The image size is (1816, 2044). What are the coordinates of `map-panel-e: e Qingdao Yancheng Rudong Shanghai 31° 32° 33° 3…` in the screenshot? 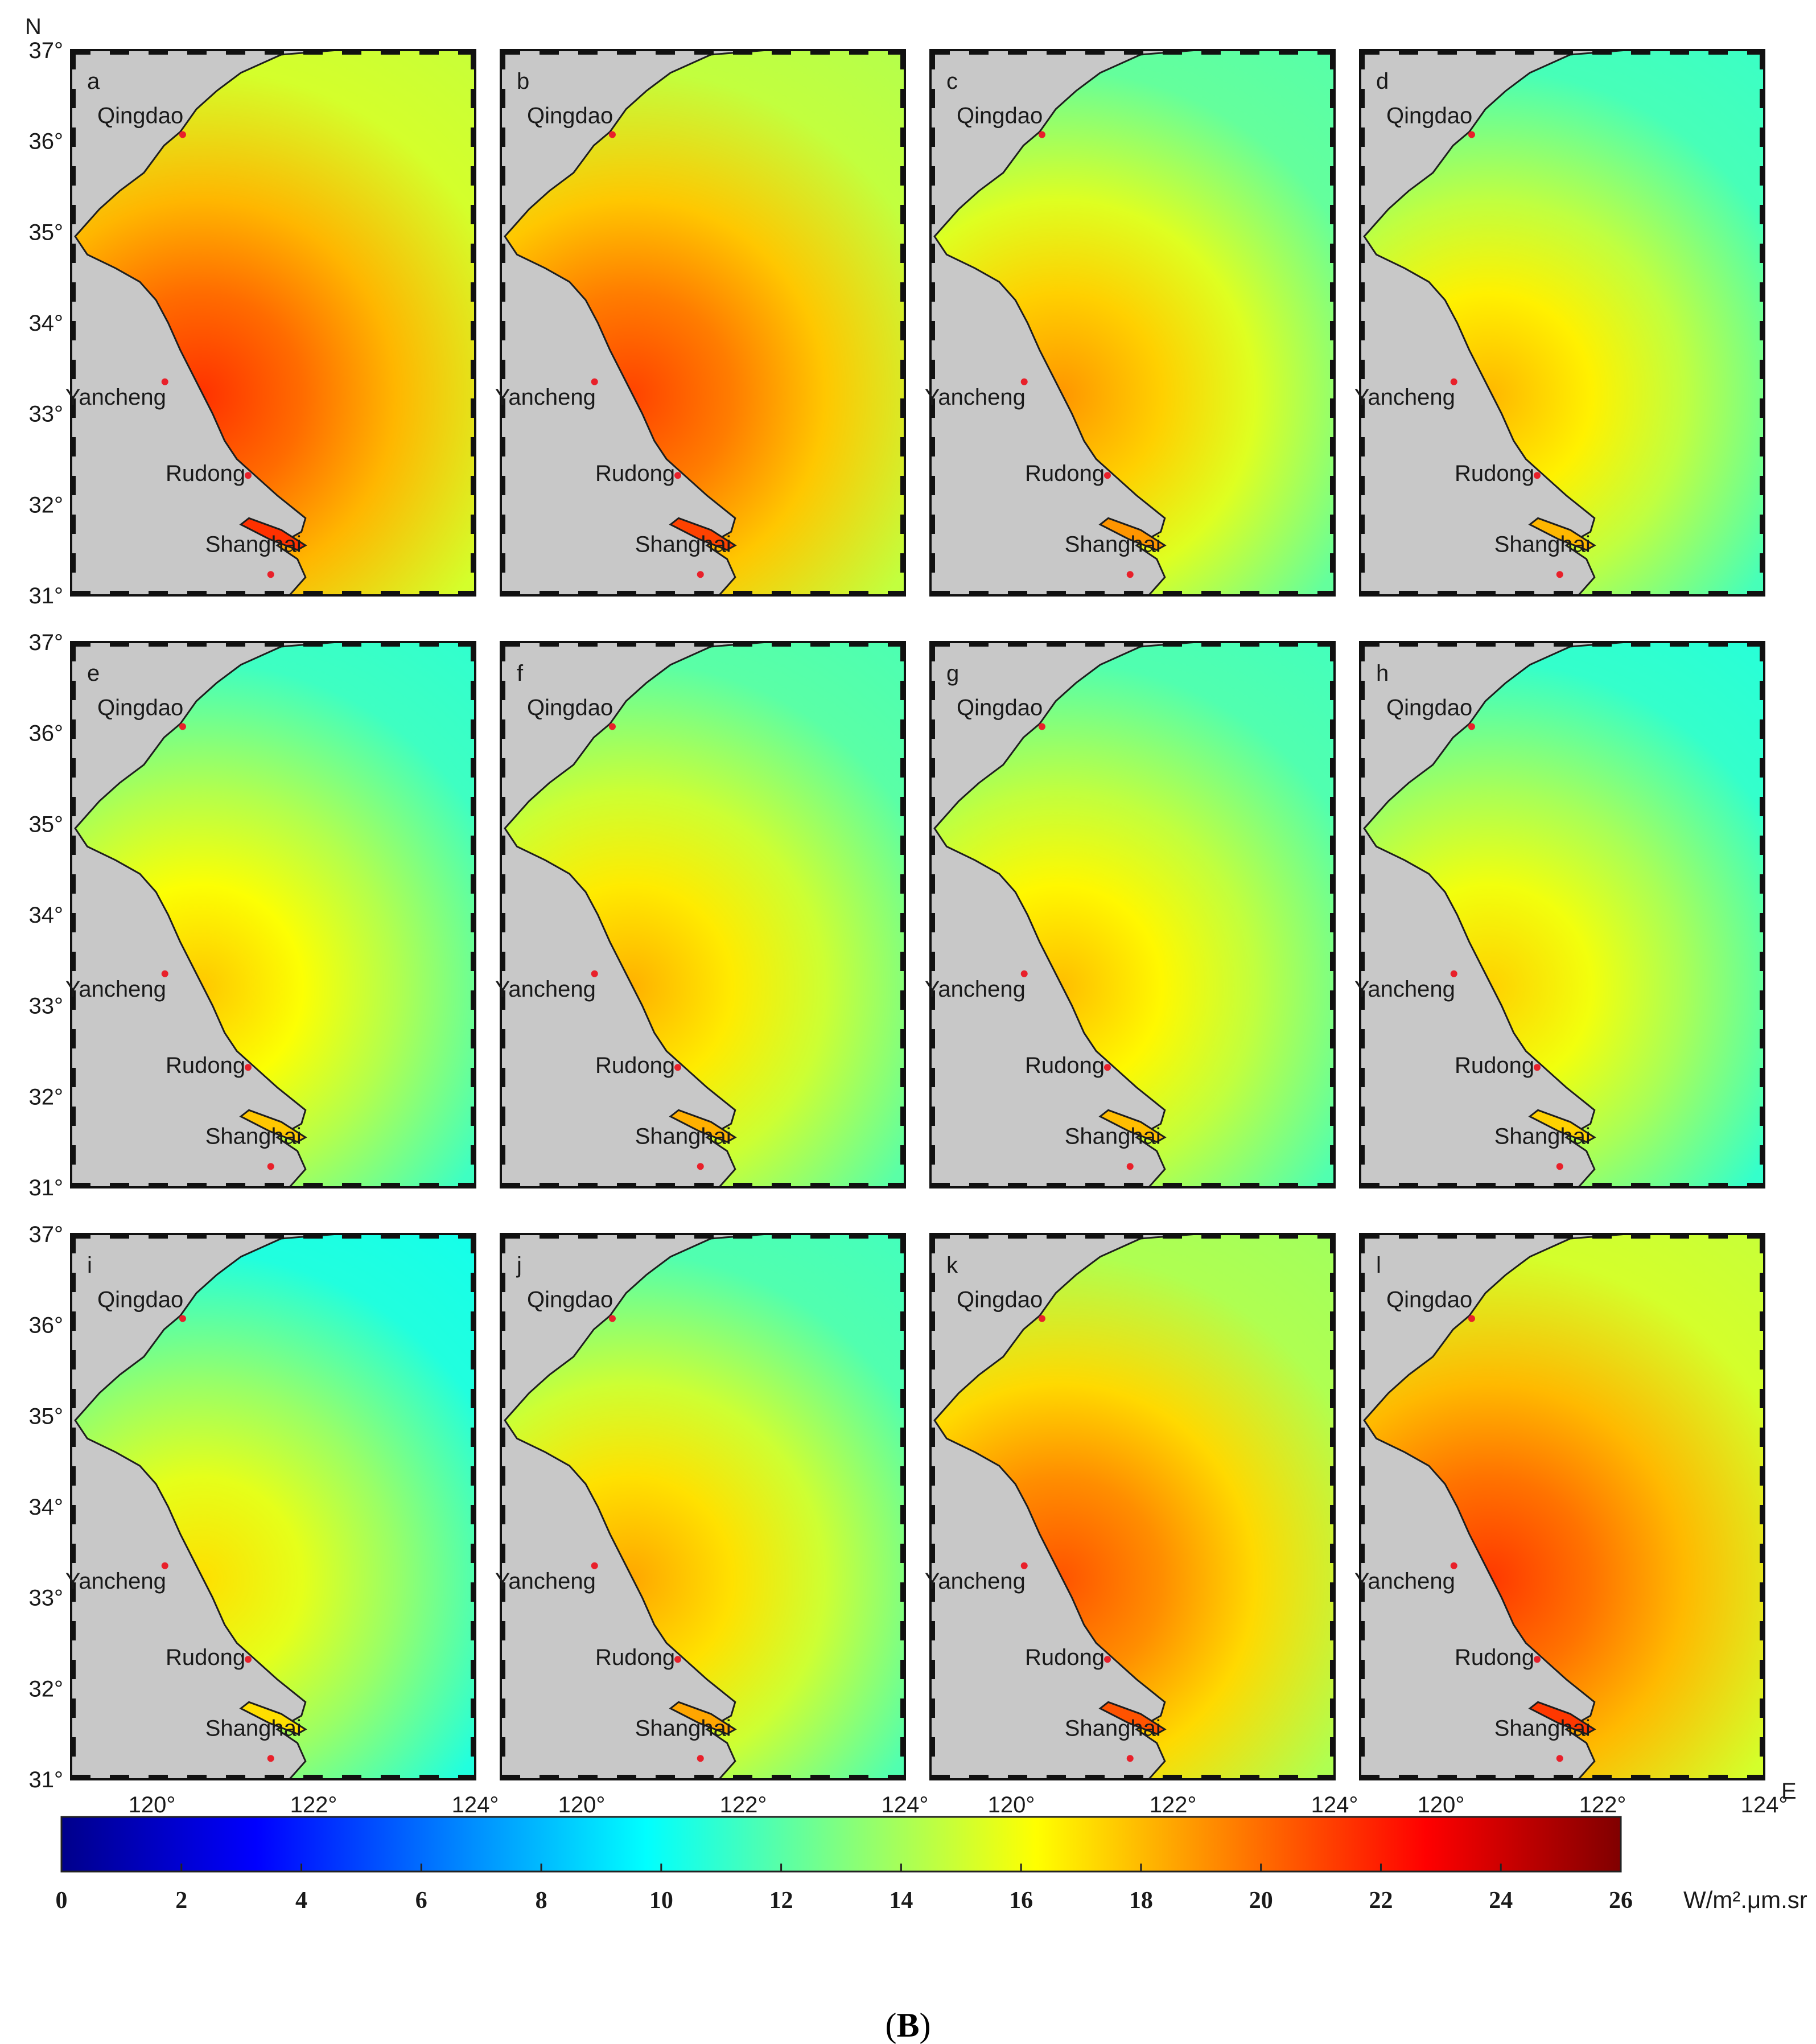 It's located at (252, 915).